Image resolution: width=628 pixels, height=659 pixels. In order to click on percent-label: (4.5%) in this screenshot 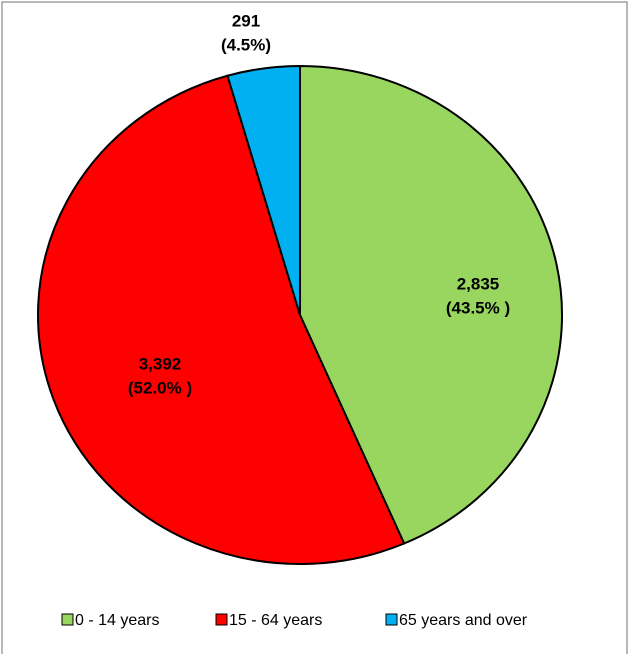, I will do `click(246, 44)`.